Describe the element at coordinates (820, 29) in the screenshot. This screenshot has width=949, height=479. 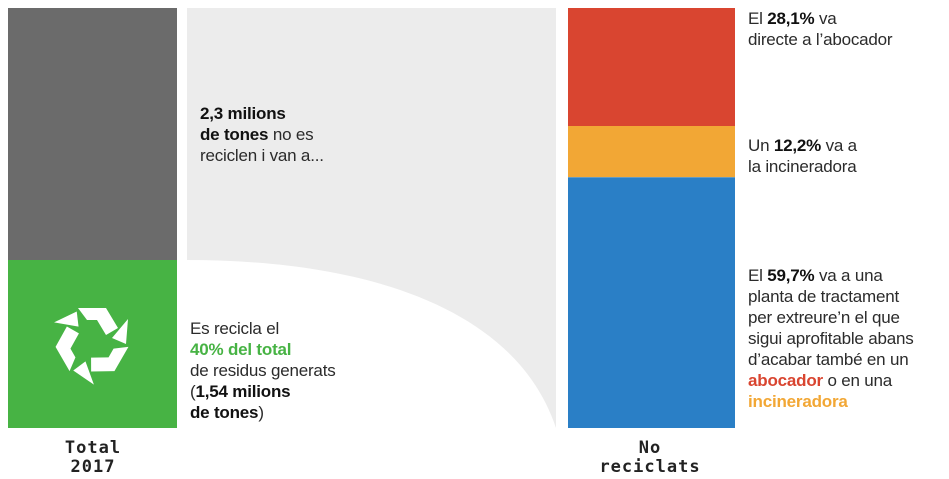
I see `annotation-landfill: El 28,1% va directe a l’abocador` at that location.